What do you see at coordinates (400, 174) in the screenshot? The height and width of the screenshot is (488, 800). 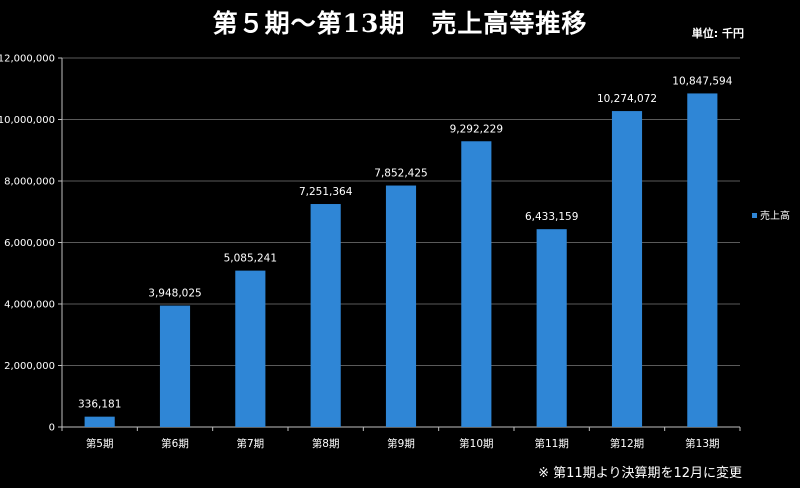 I see `data-label: 7,852,425` at bounding box center [400, 174].